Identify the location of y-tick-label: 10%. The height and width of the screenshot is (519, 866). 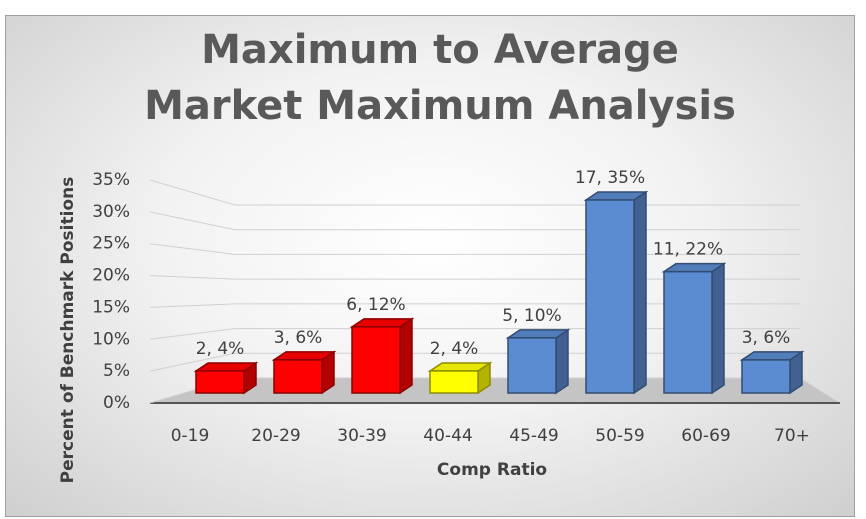
(111, 339).